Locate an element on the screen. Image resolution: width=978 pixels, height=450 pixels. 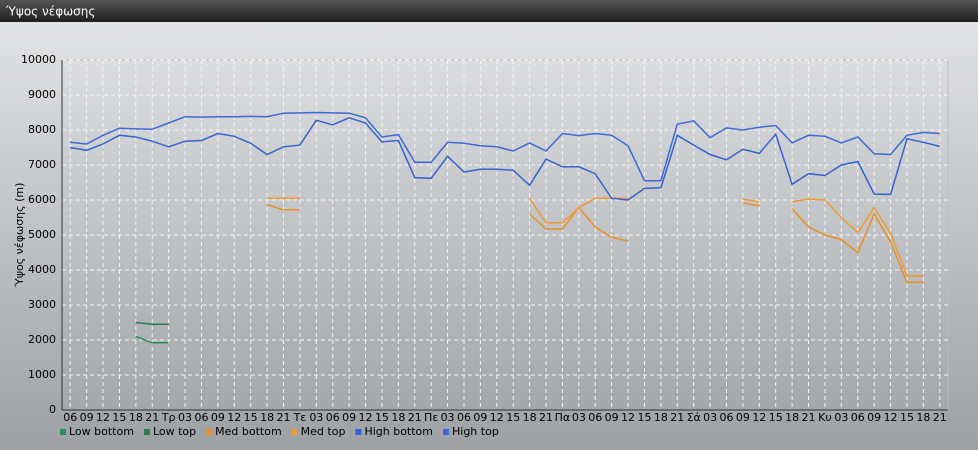
legend-label: High bottom is located at coordinates (398, 431).